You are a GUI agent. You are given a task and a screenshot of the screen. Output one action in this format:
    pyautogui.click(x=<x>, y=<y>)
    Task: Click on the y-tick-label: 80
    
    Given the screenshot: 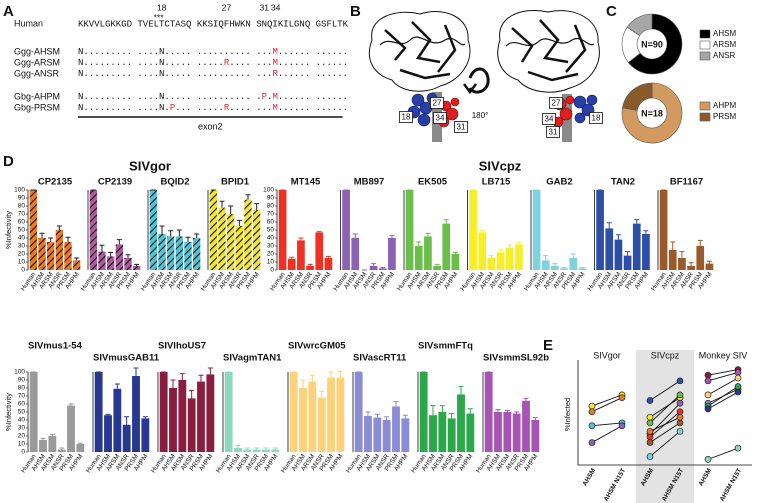 What is the action you would take?
    pyautogui.click(x=22, y=388)
    